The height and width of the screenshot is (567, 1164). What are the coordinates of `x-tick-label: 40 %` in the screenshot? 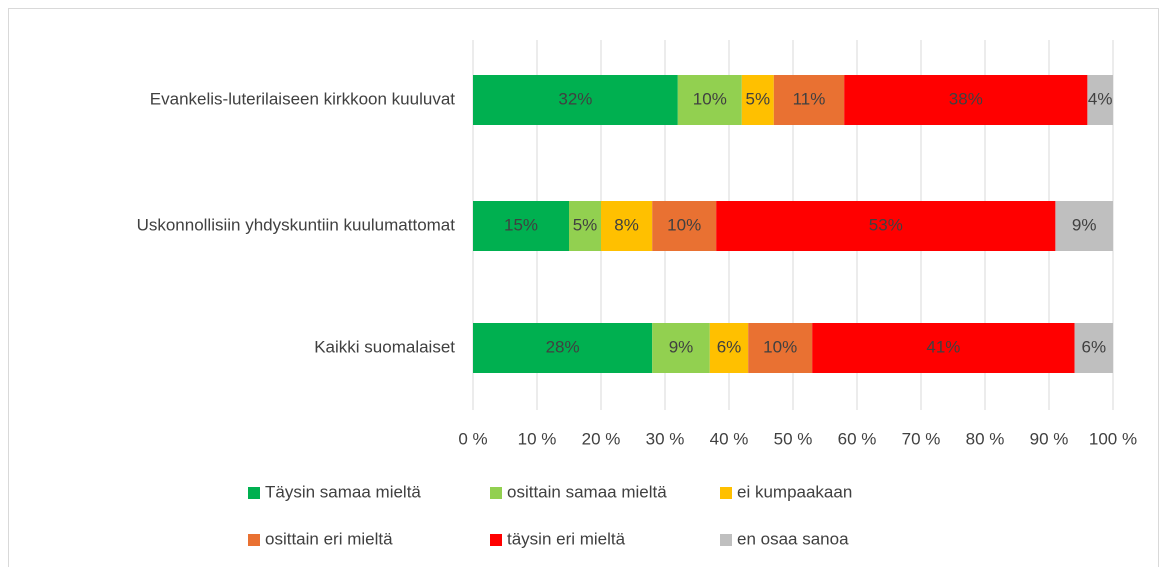 It's located at (729, 438).